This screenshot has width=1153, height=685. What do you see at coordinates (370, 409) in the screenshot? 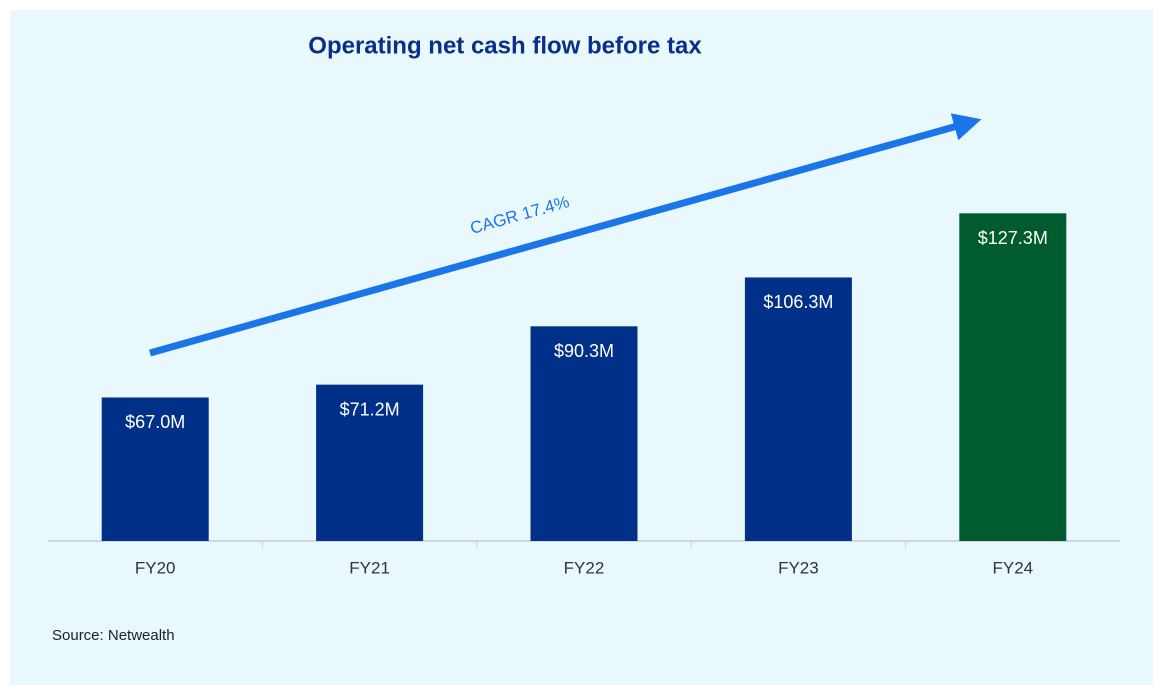
I see `data-label: $71.2M` at bounding box center [370, 409].